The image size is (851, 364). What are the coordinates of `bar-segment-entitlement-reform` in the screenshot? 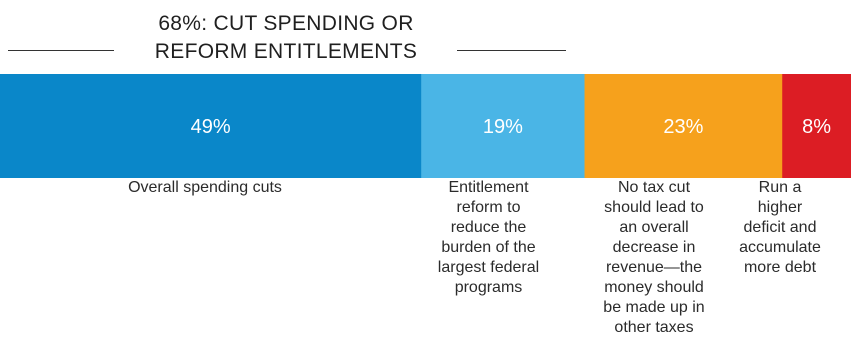 It's located at (503, 126).